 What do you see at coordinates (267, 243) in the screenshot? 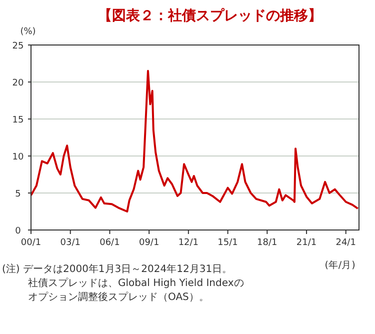
I see `x-tick-label: 18/1` at bounding box center [267, 243].